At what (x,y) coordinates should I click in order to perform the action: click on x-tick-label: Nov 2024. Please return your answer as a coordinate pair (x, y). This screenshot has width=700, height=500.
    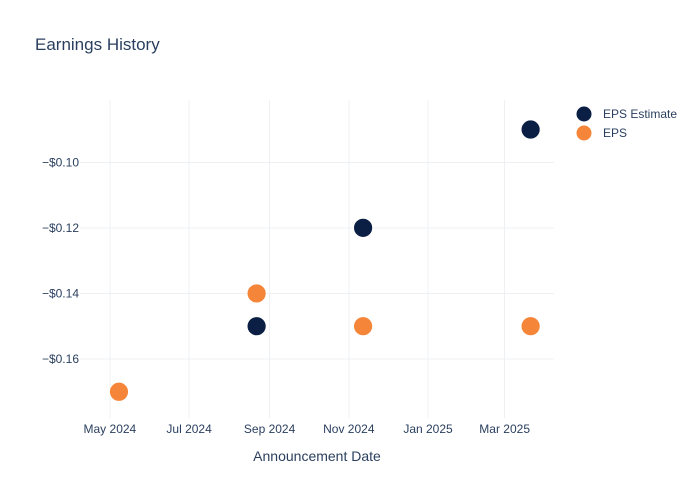
    Looking at the image, I should click on (349, 429).